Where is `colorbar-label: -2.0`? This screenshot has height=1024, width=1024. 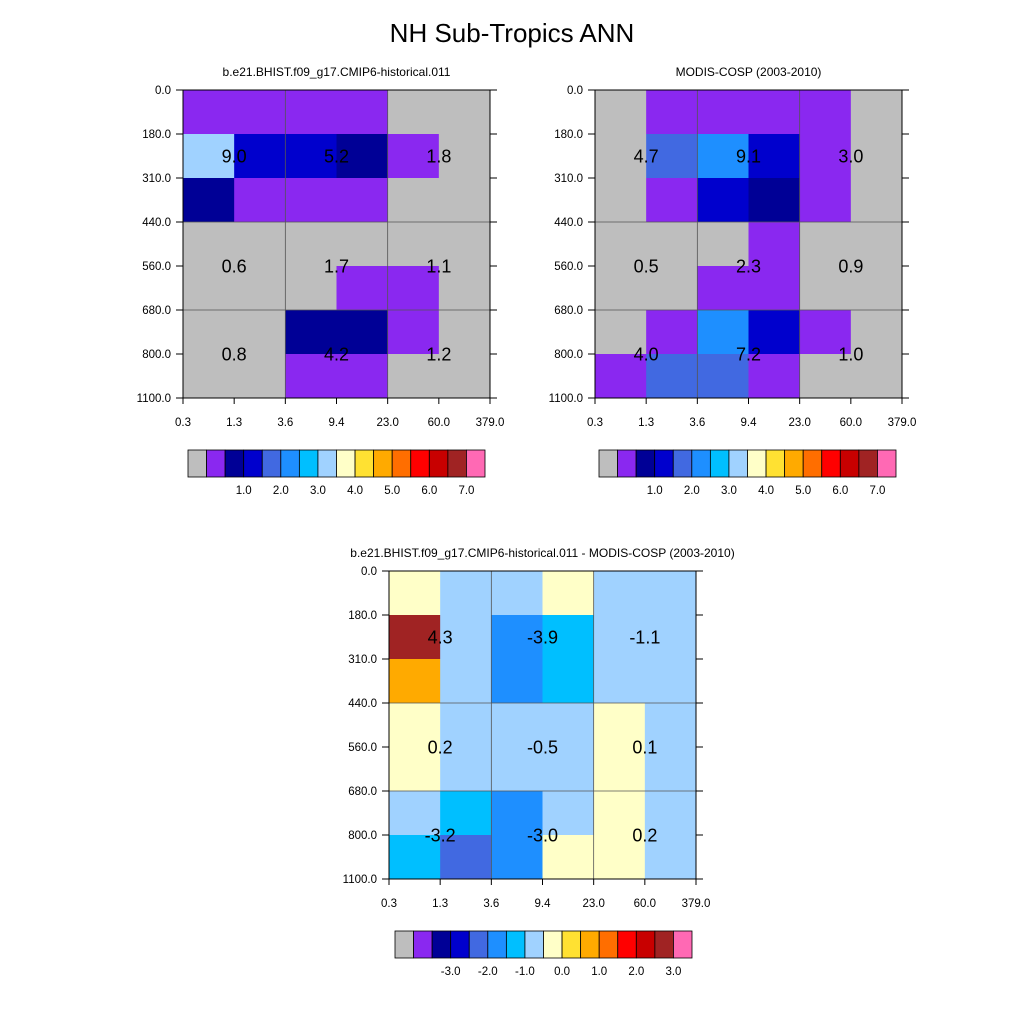 colorbar-label: -2.0 is located at coordinates (488, 972).